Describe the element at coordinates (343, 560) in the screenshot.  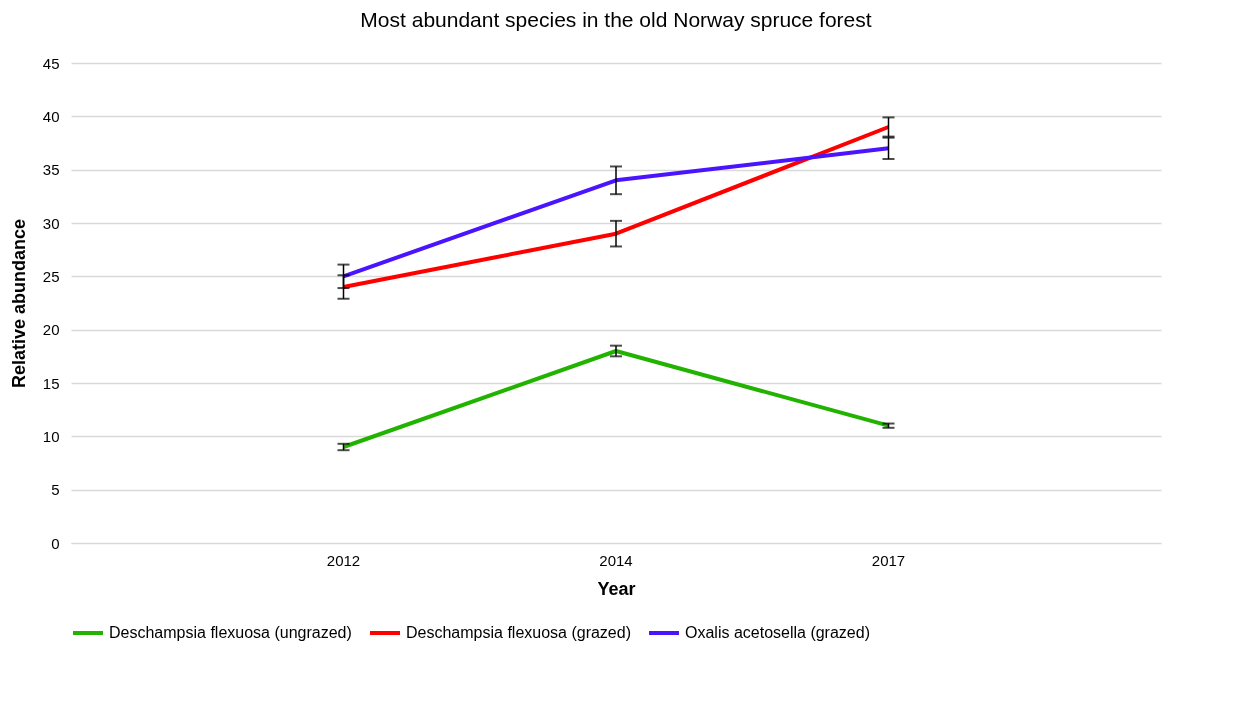
I see `x-tick-label: 2012` at that location.